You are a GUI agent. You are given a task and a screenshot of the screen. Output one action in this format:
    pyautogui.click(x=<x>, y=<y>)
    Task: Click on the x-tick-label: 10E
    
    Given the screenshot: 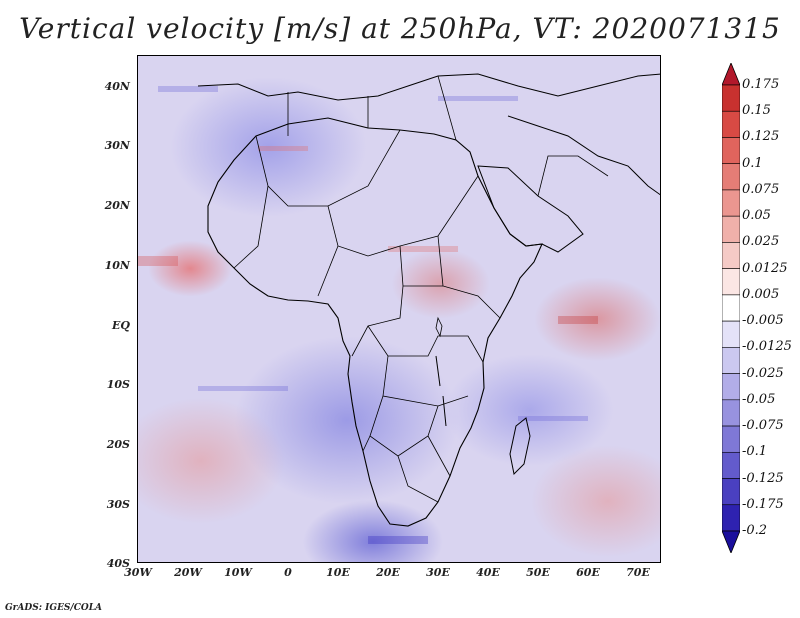 What is the action you would take?
    pyautogui.click(x=338, y=572)
    